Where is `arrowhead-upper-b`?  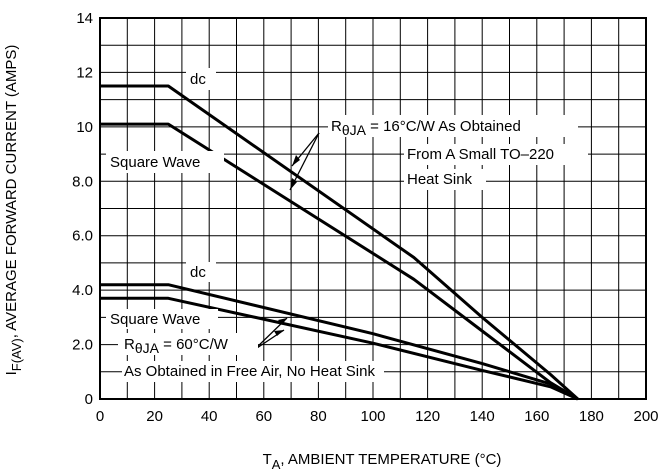
arrowhead-upper-b is located at coordinates (293, 184).